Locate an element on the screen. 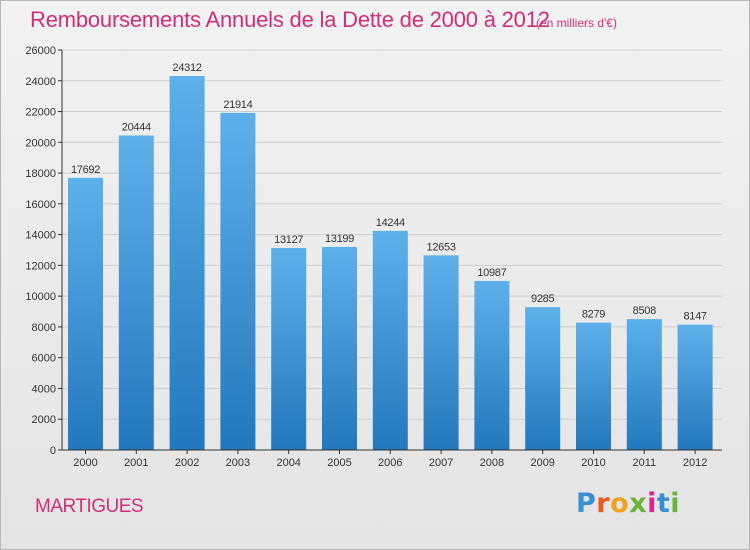 This screenshot has width=750, height=550. data-label-2012: 8147 is located at coordinates (694, 317).